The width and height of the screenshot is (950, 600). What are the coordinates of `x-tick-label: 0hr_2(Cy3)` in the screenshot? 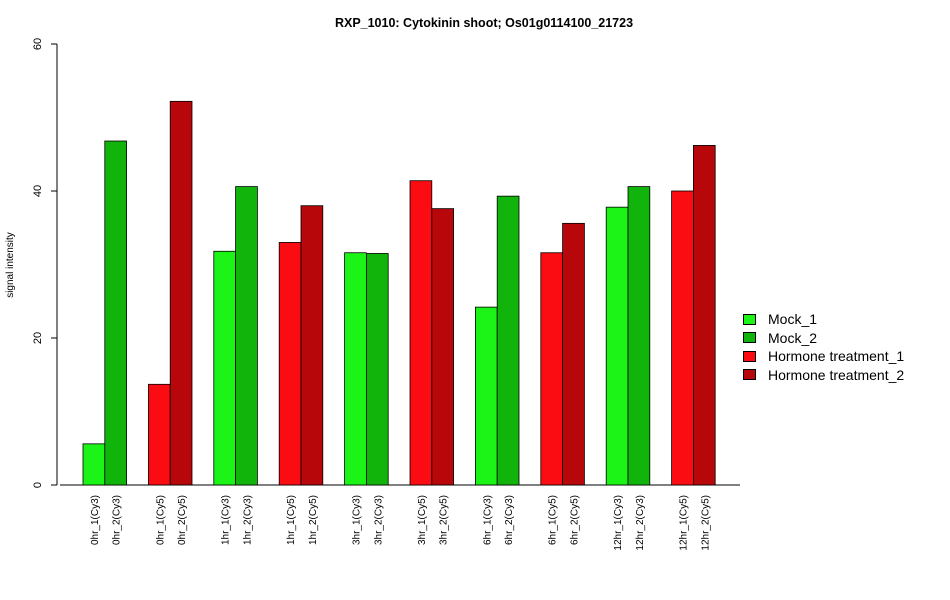 It's located at (117, 520).